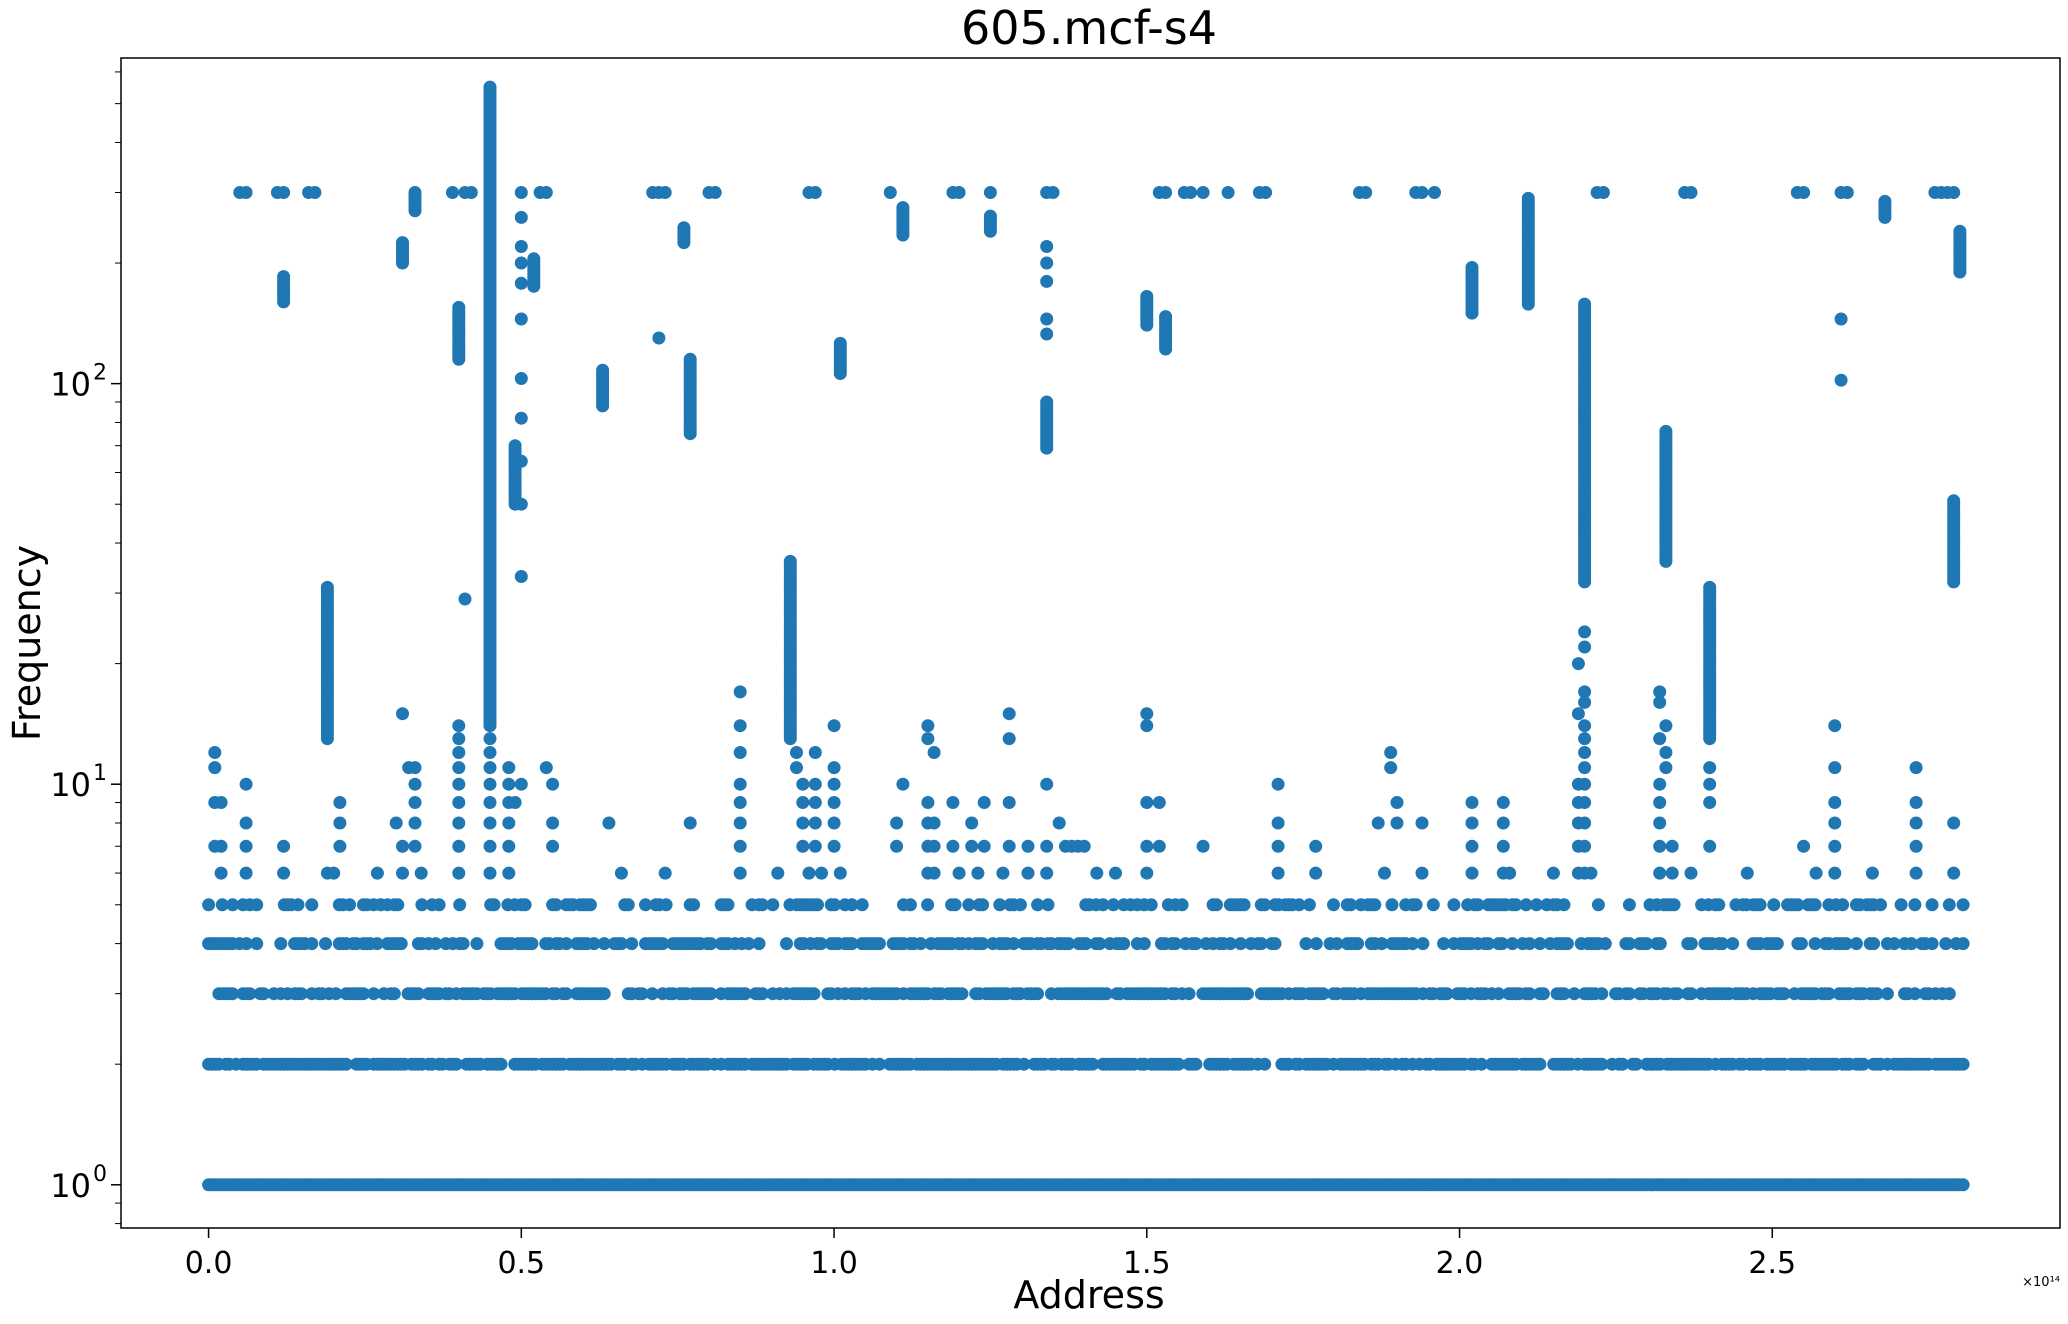 This screenshot has width=2068, height=1324. Describe the element at coordinates (1089, 28) in the screenshot. I see `chart-title: 605.mcf-s4` at that location.